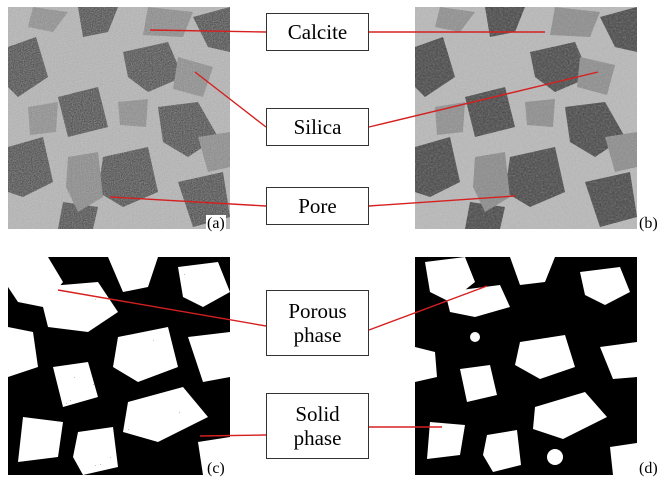  Describe the element at coordinates (216, 469) in the screenshot. I see `panel-letter-c: (c)` at that location.